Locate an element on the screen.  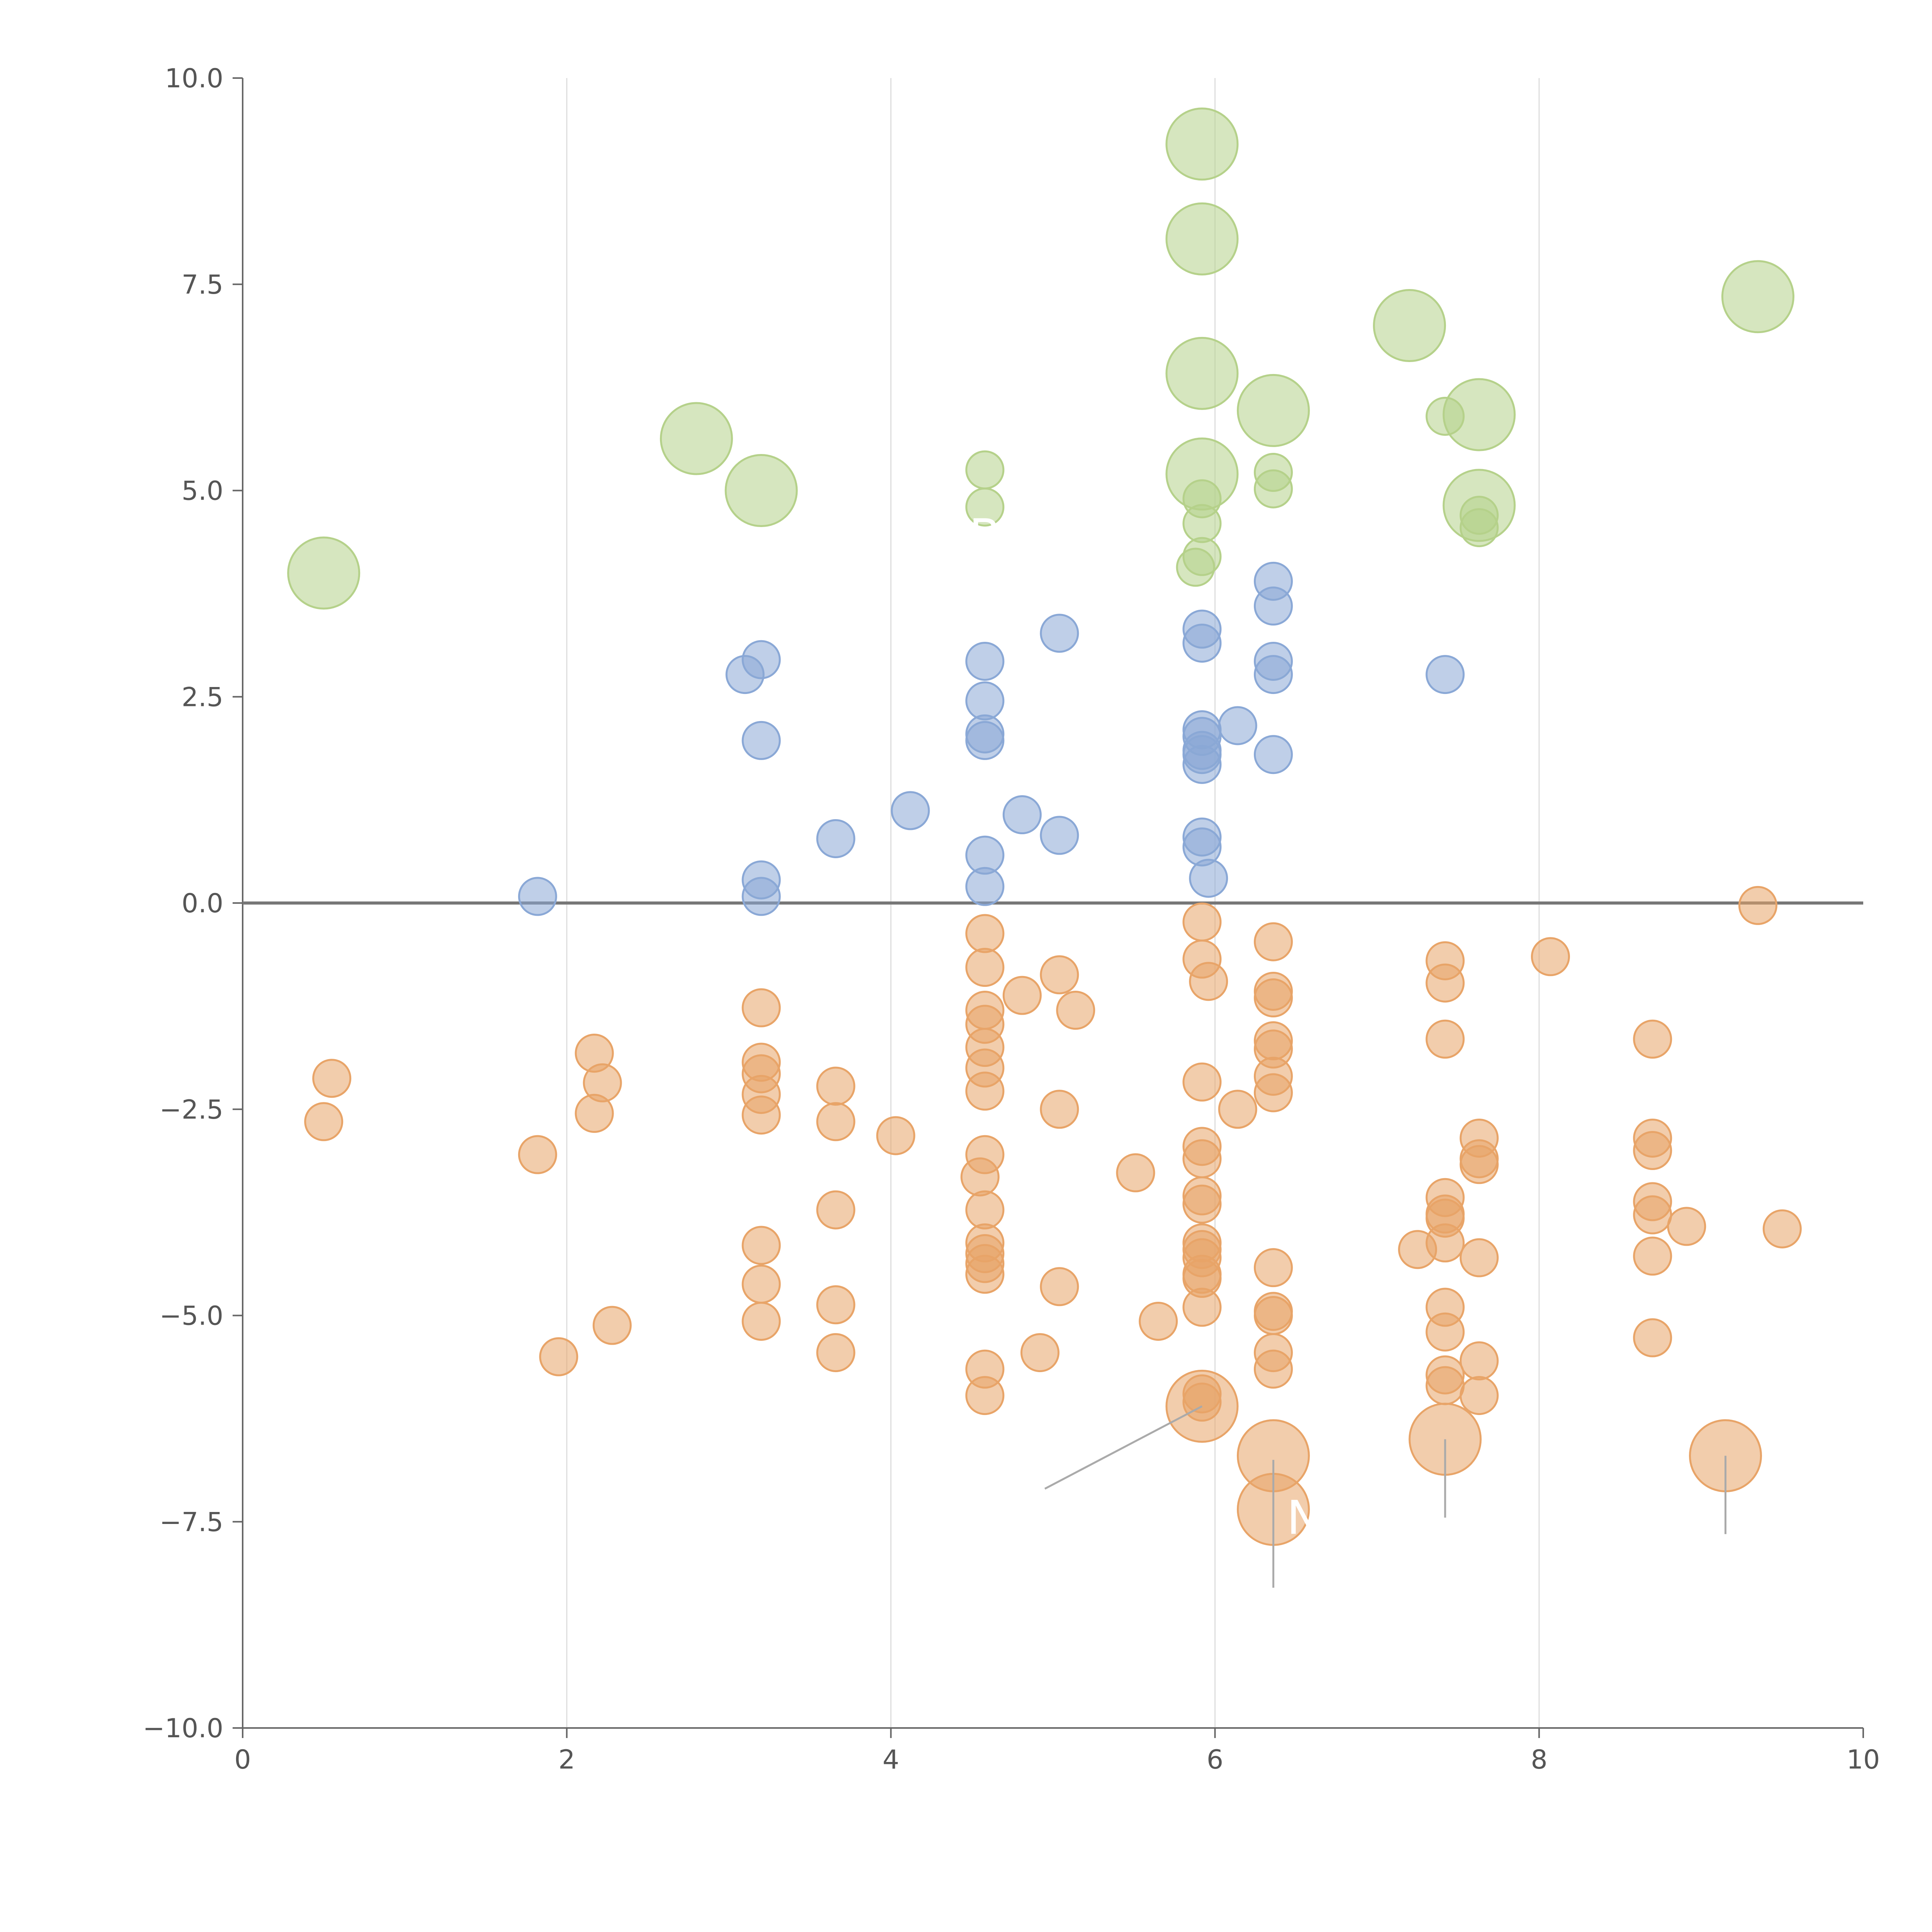
annotation-label: B is located at coordinates (985, 536).